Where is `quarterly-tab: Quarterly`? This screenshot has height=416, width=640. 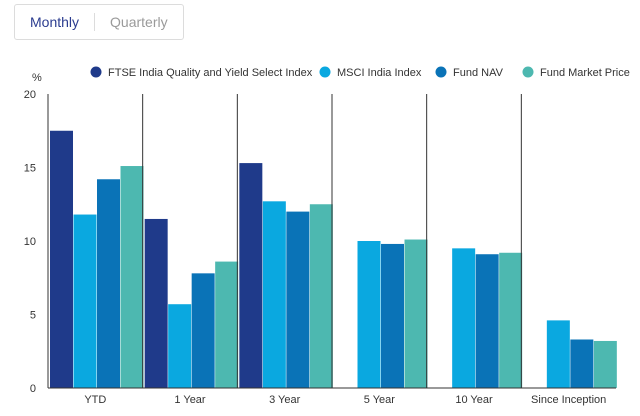 quarterly-tab: Quarterly is located at coordinates (139, 22).